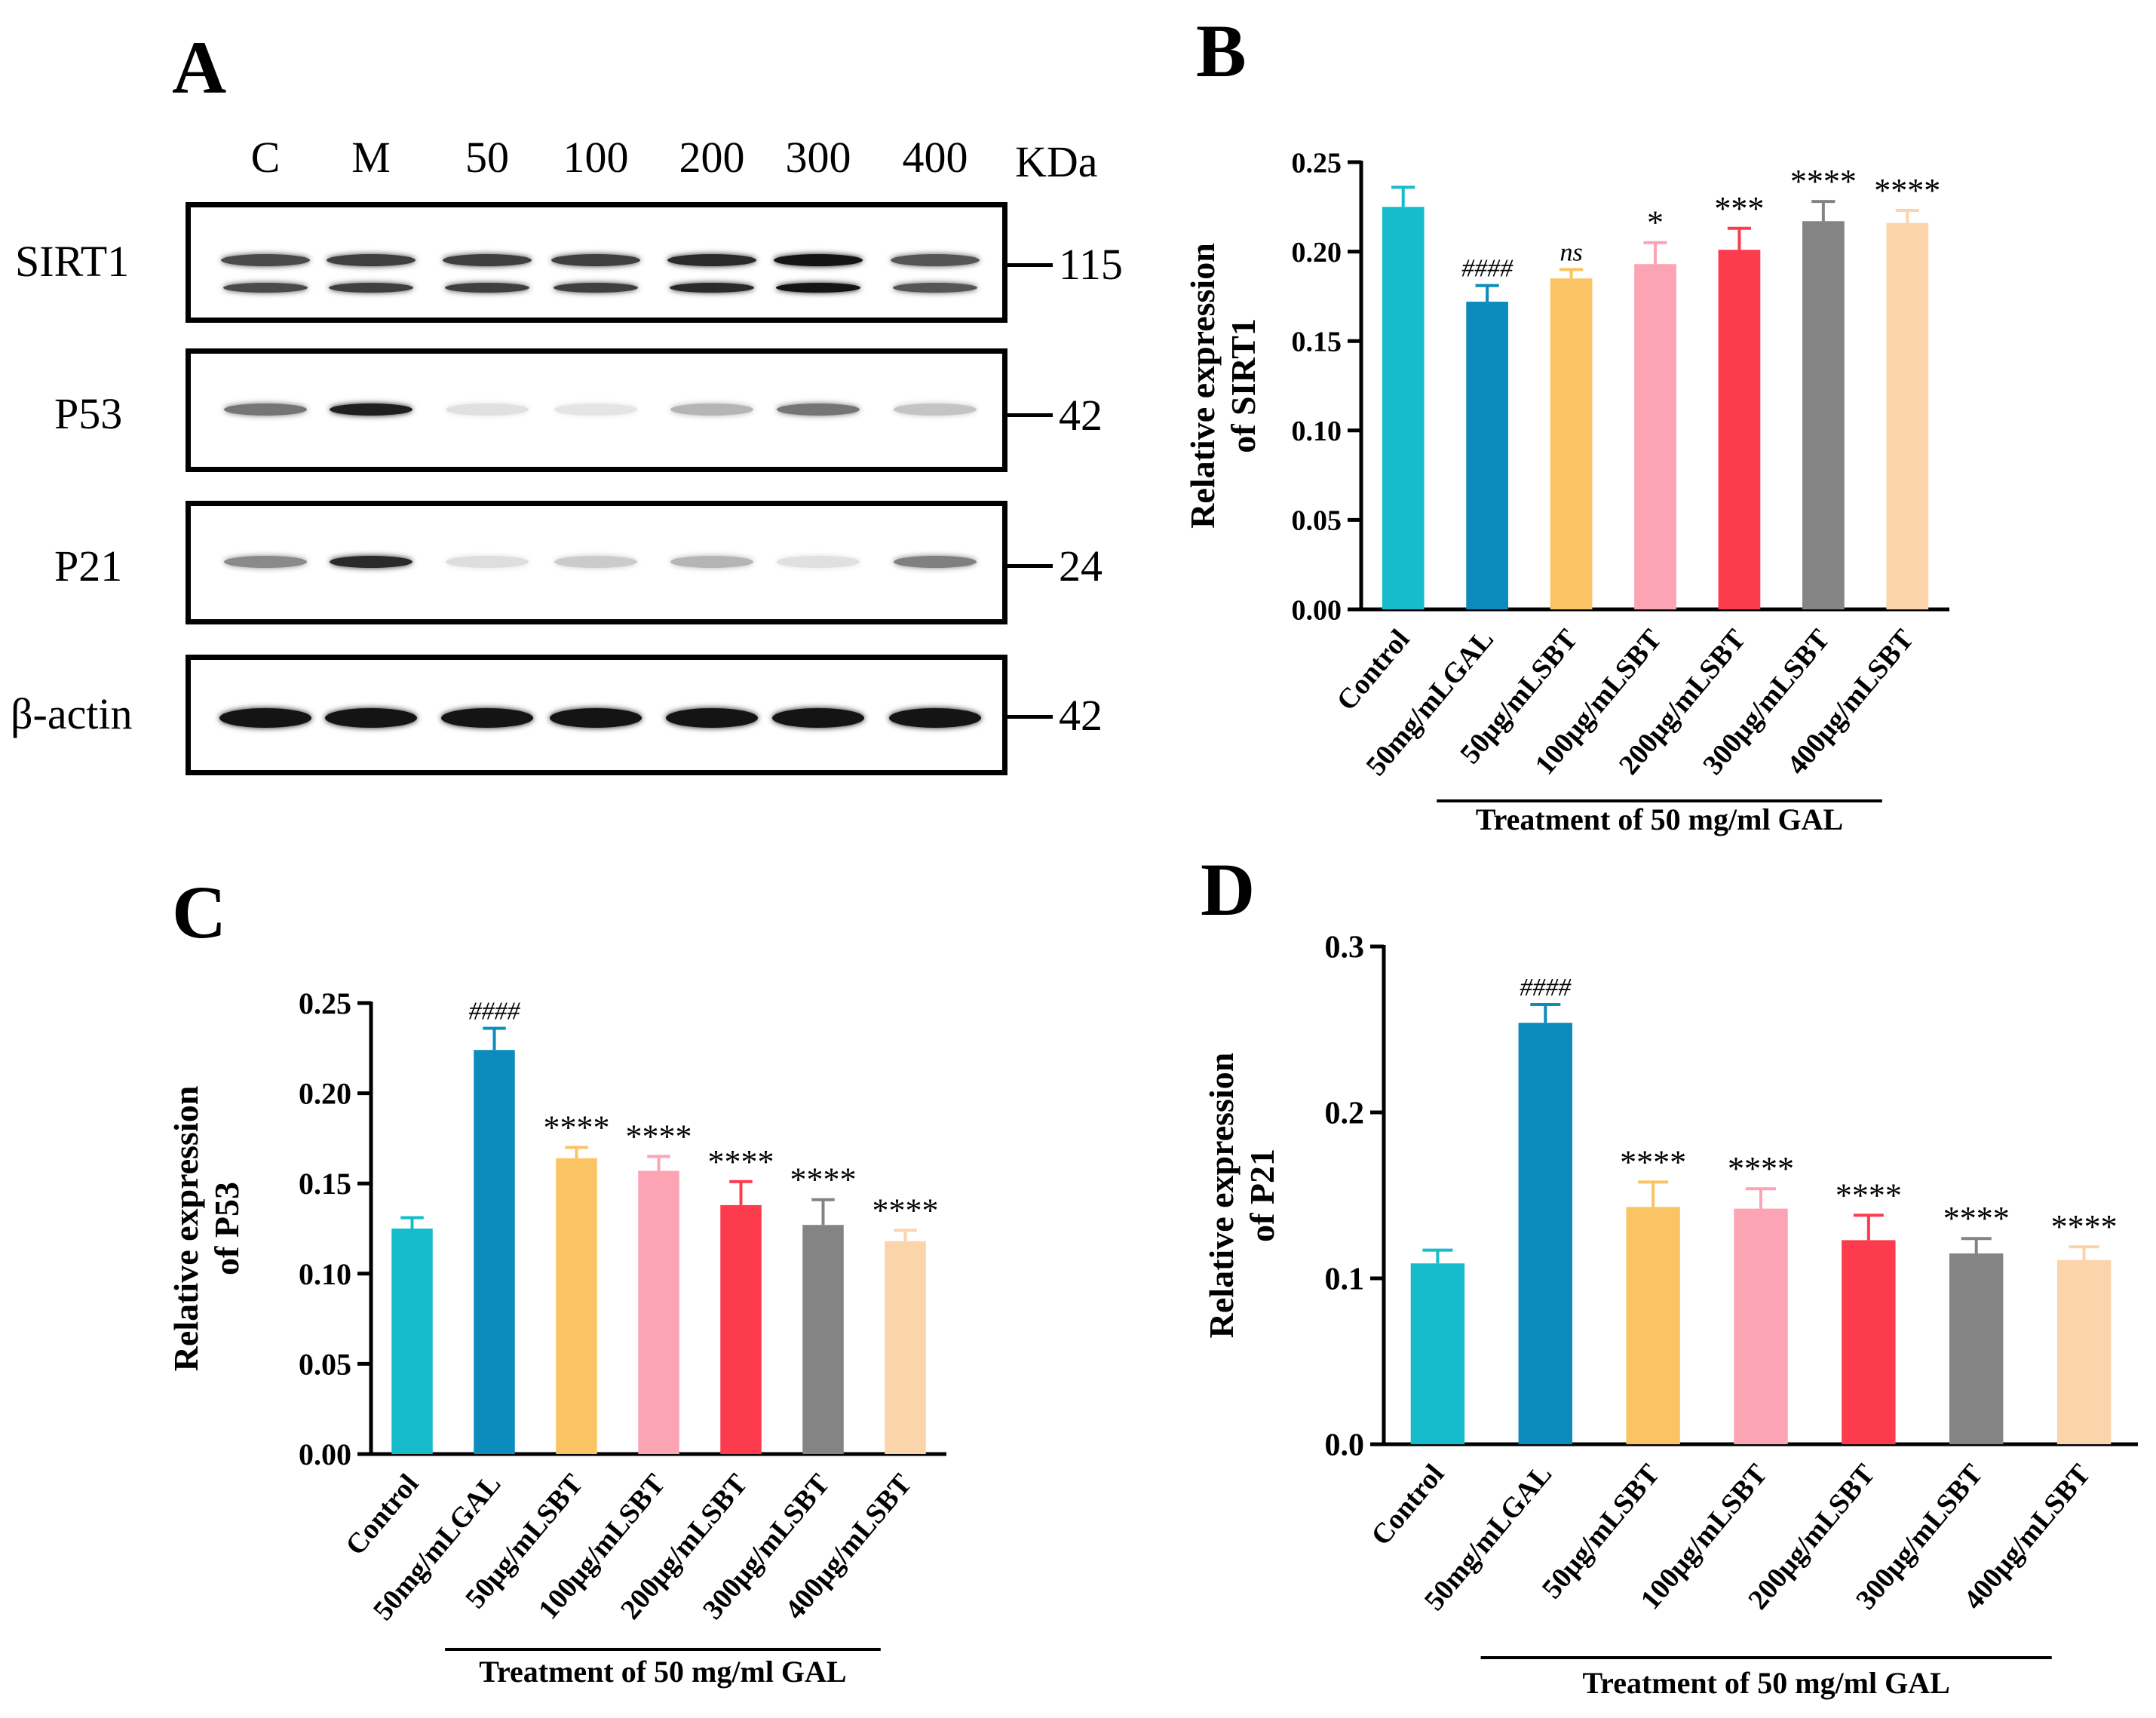  I want to click on y-tick-label: 0.3, so click(1345, 948).